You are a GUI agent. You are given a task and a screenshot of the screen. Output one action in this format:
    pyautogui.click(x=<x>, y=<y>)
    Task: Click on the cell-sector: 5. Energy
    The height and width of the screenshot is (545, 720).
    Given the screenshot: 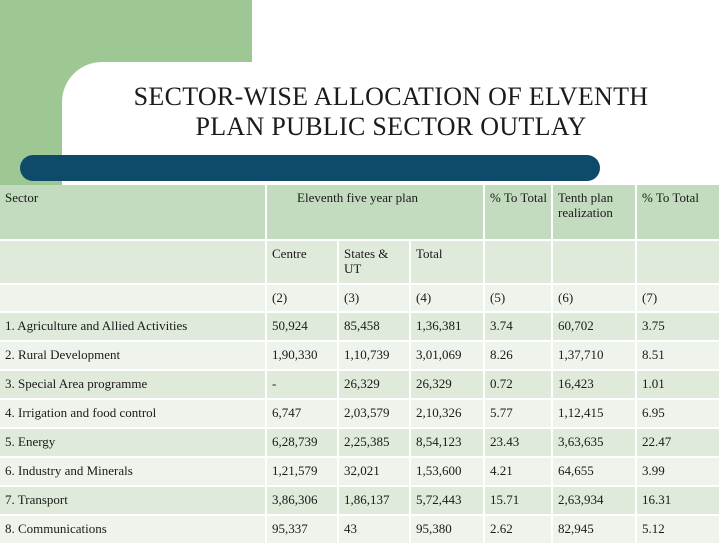 What is the action you would take?
    pyautogui.click(x=133, y=443)
    